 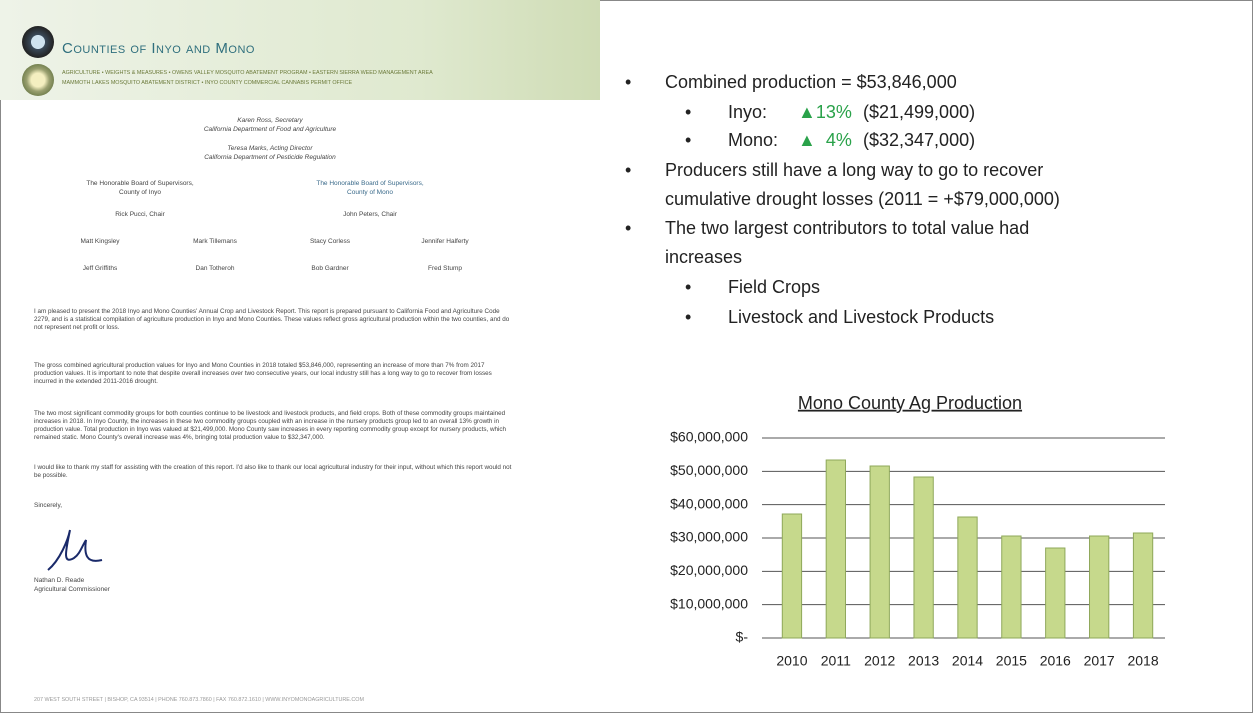 What do you see at coordinates (270, 120) in the screenshot?
I see `addressee: Karen Ross, Secretary` at bounding box center [270, 120].